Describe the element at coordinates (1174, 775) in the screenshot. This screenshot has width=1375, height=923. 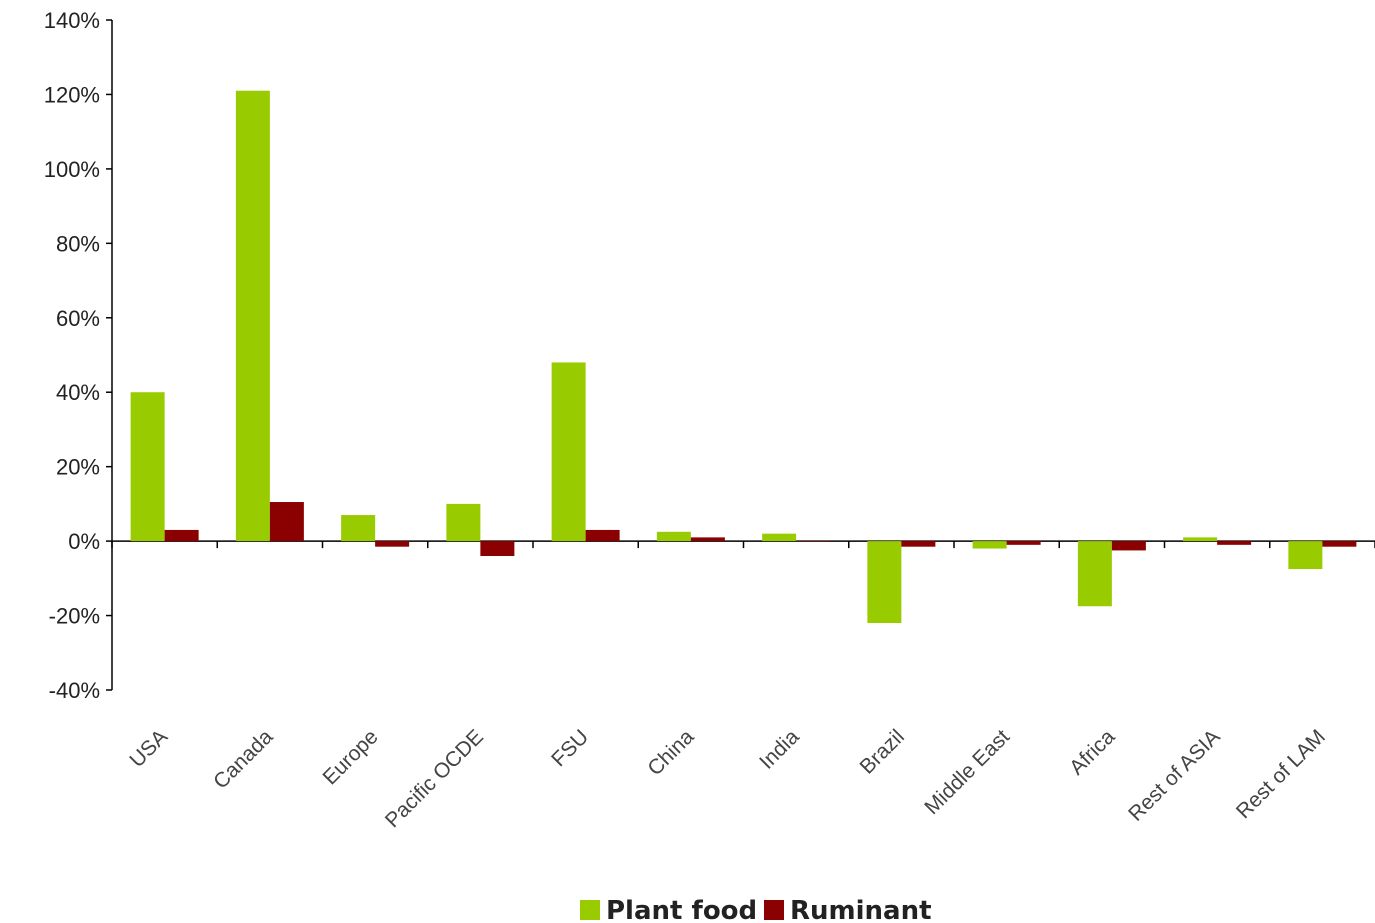
I see `x-tick-label: Rest of ASIA` at that location.